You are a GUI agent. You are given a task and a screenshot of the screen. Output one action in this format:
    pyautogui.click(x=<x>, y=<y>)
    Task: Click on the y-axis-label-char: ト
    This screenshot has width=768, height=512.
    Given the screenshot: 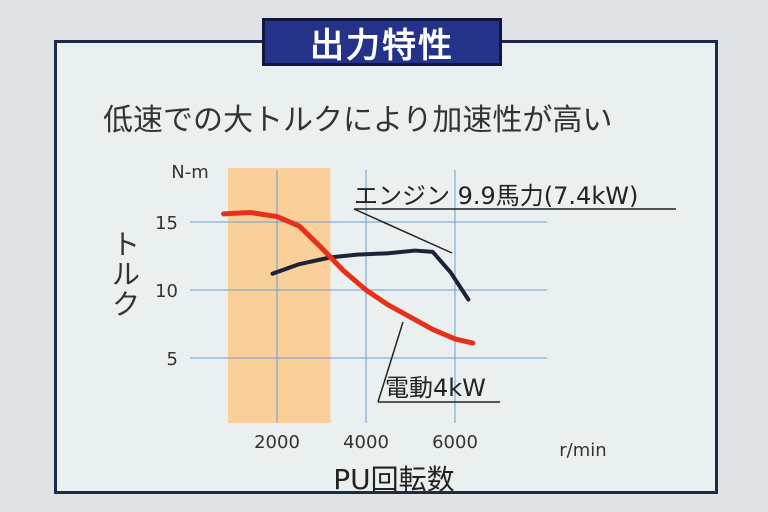 What is the action you would take?
    pyautogui.click(x=126, y=244)
    